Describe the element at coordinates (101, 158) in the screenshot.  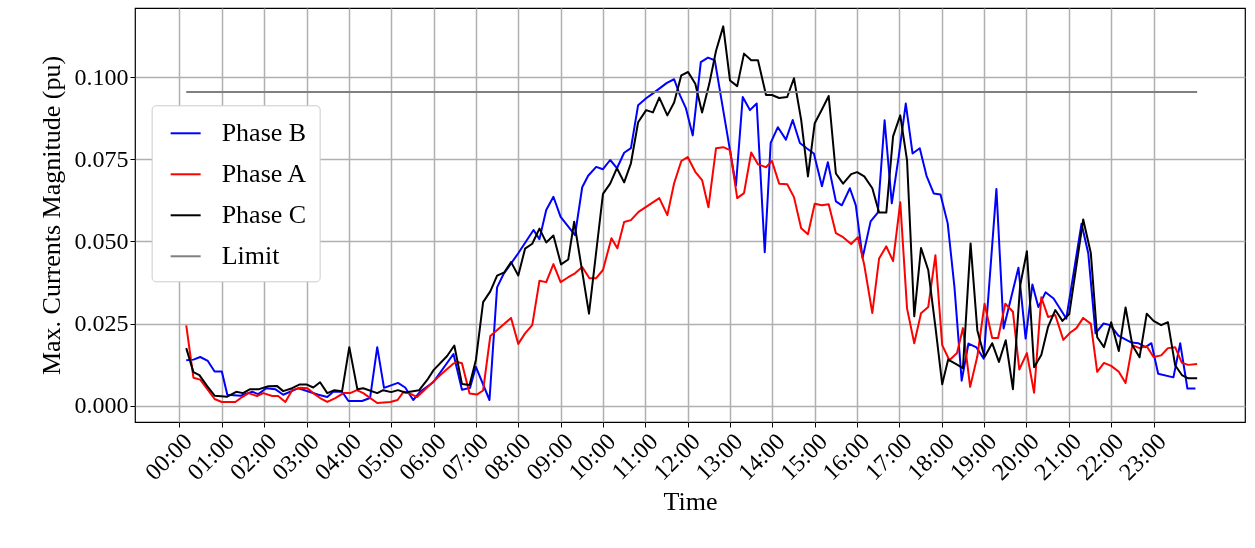
I see `y-tick-label: 0.075` at that location.